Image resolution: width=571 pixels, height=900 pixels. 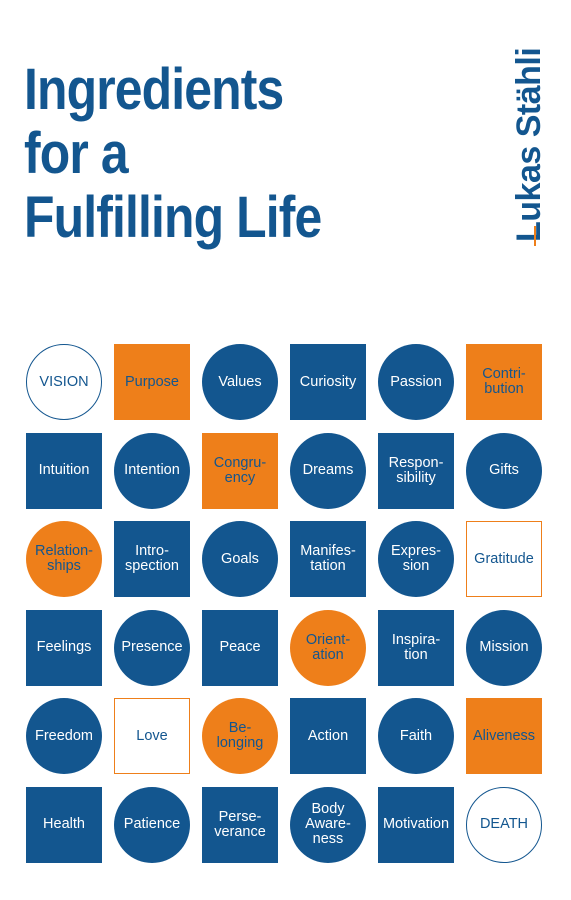 I want to click on circle-tile: Passion, so click(x=416, y=382).